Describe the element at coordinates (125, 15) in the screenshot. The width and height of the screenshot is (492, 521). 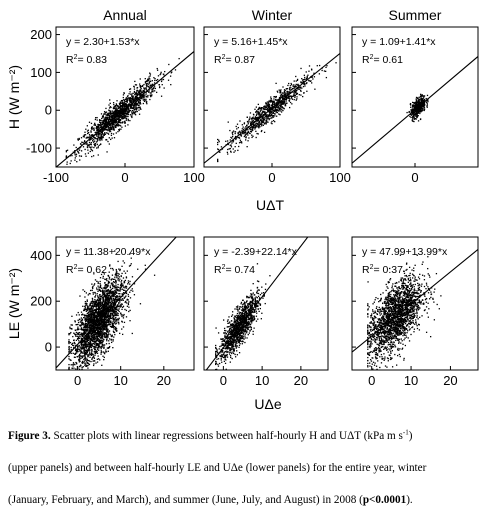
I see `panel-title: Annual` at that location.